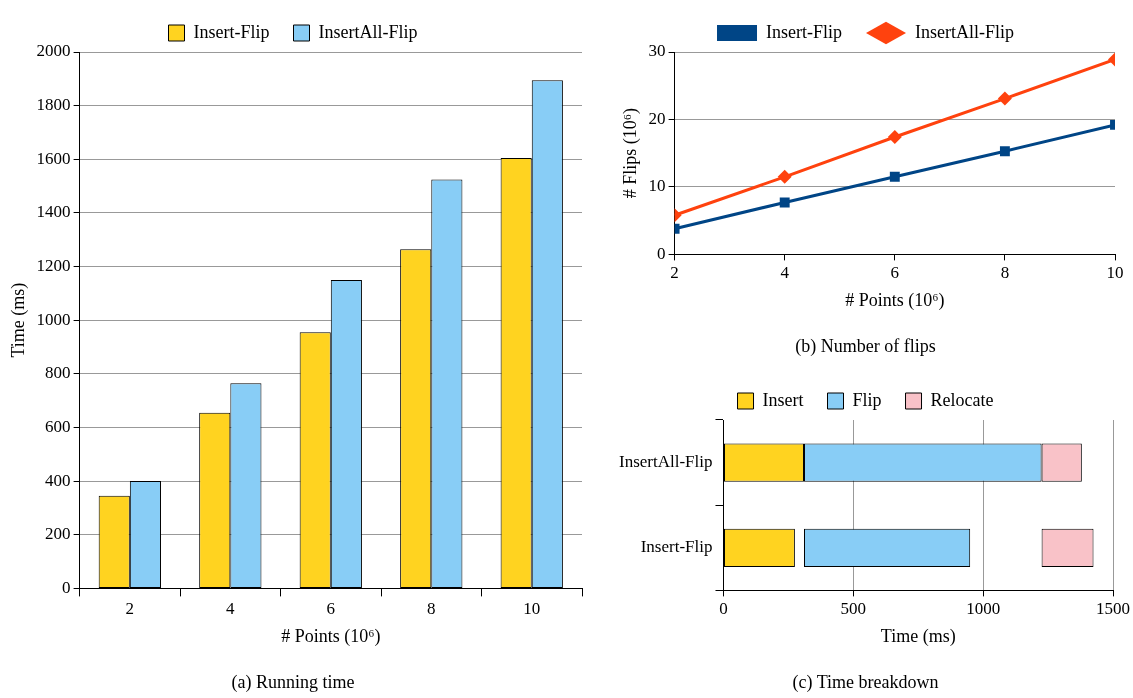 Image resolution: width=1133 pixels, height=698 pixels. What do you see at coordinates (53, 105) in the screenshot?
I see `y-tick-label: 1800` at bounding box center [53, 105].